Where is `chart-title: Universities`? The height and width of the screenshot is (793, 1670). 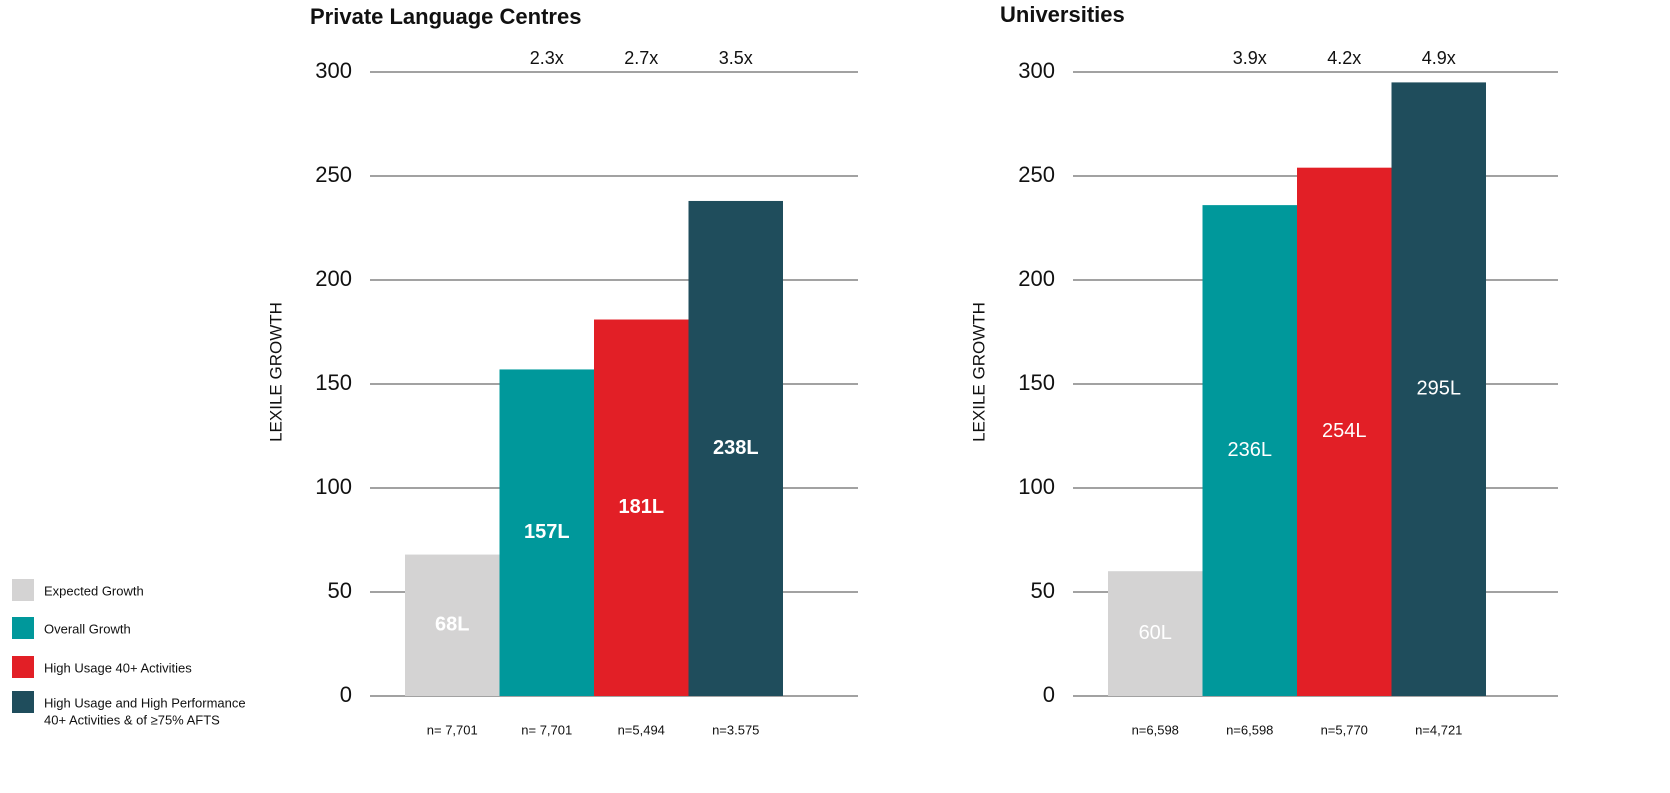 chart-title: Universities is located at coordinates (1062, 14).